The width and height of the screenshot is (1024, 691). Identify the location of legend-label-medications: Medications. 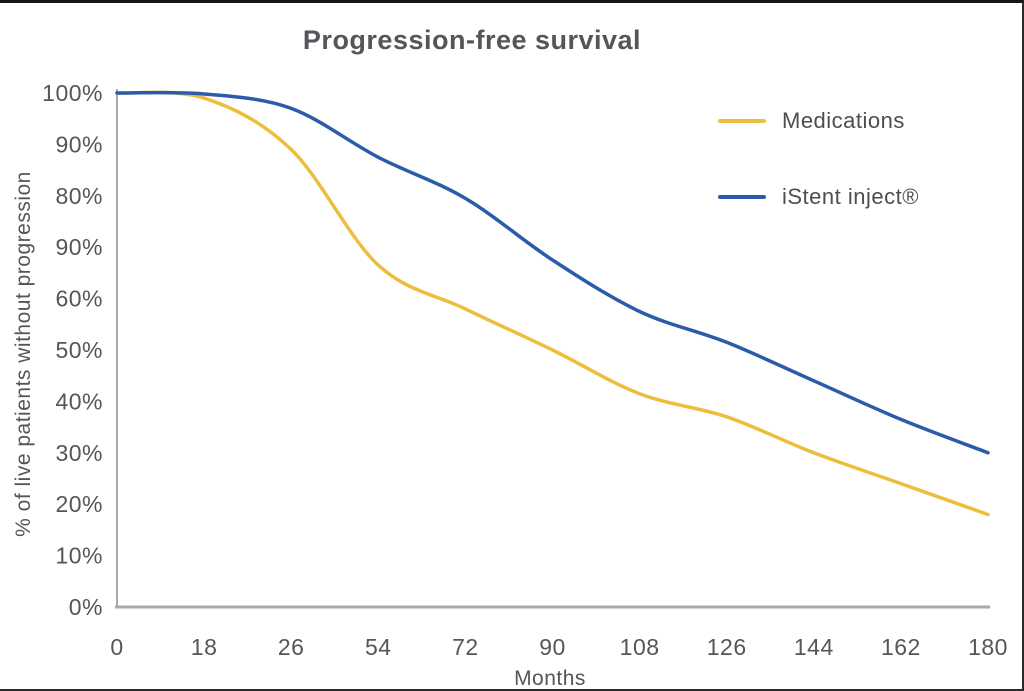
(843, 120).